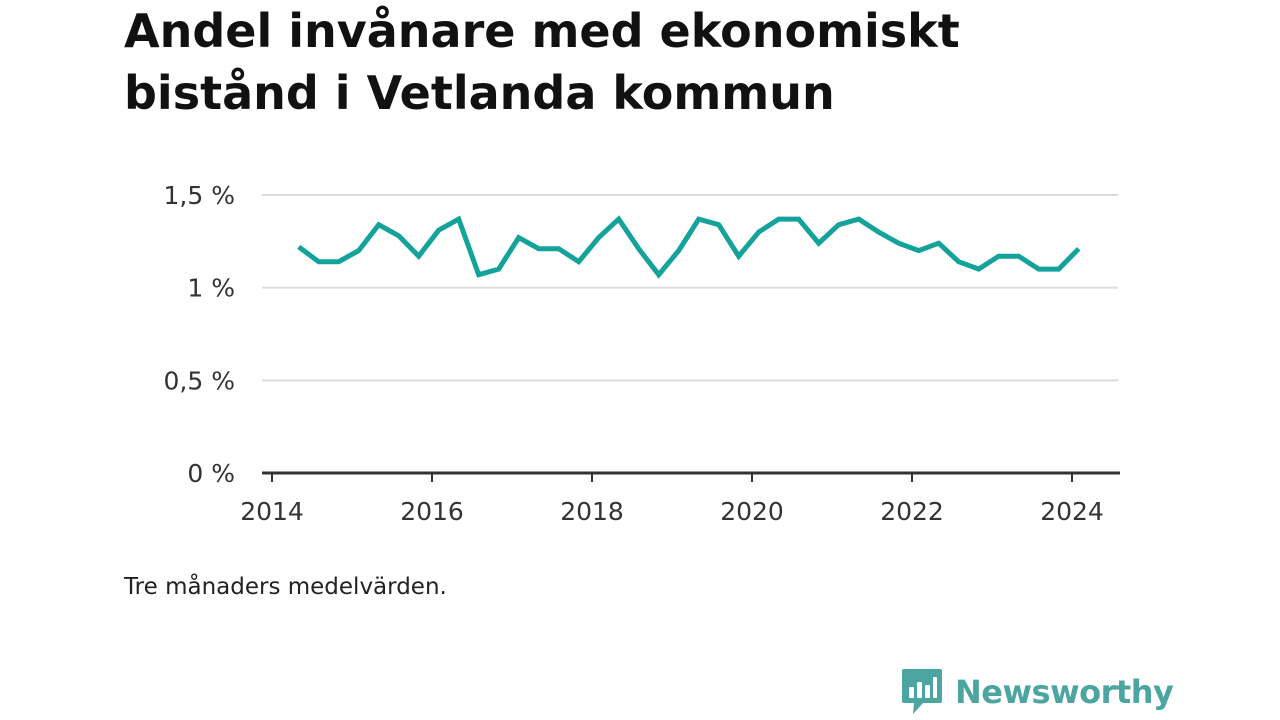 This screenshot has height=720, width=1280. What do you see at coordinates (752, 511) in the screenshot?
I see `x-tick-label: 2020` at bounding box center [752, 511].